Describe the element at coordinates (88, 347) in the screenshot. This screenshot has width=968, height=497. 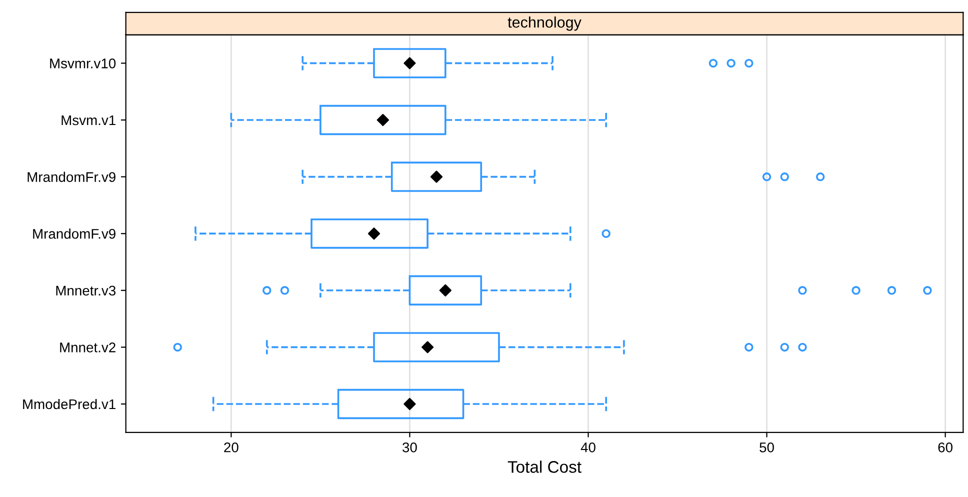
I see `y-tick-label: Mnnet.v2` at that location.